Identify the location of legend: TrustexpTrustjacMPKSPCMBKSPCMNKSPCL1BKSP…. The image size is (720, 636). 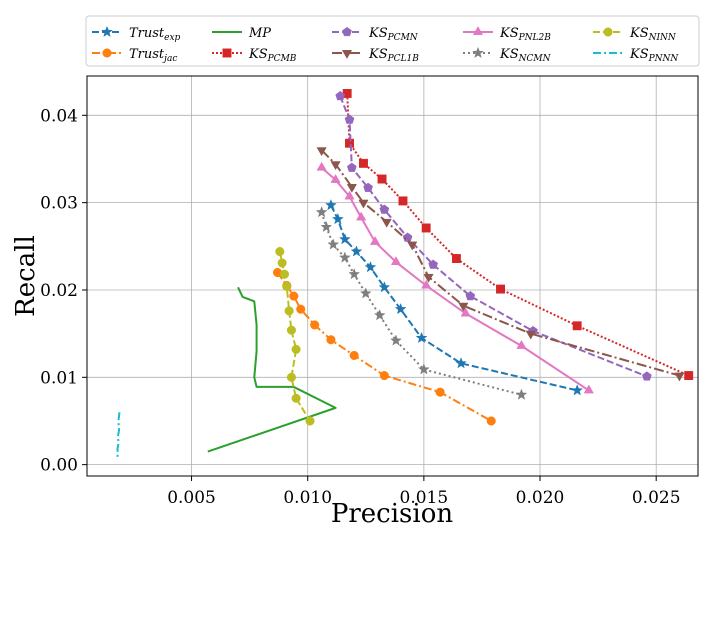
(392, 41).